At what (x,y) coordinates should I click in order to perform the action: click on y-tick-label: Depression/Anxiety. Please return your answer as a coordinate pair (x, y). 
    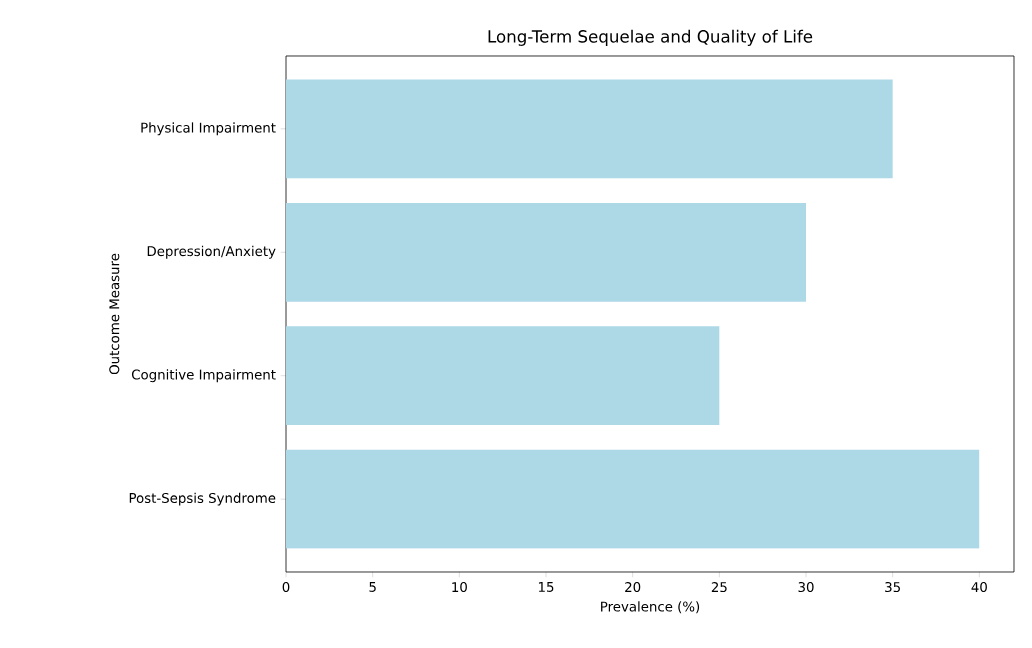
    Looking at the image, I should click on (211, 252).